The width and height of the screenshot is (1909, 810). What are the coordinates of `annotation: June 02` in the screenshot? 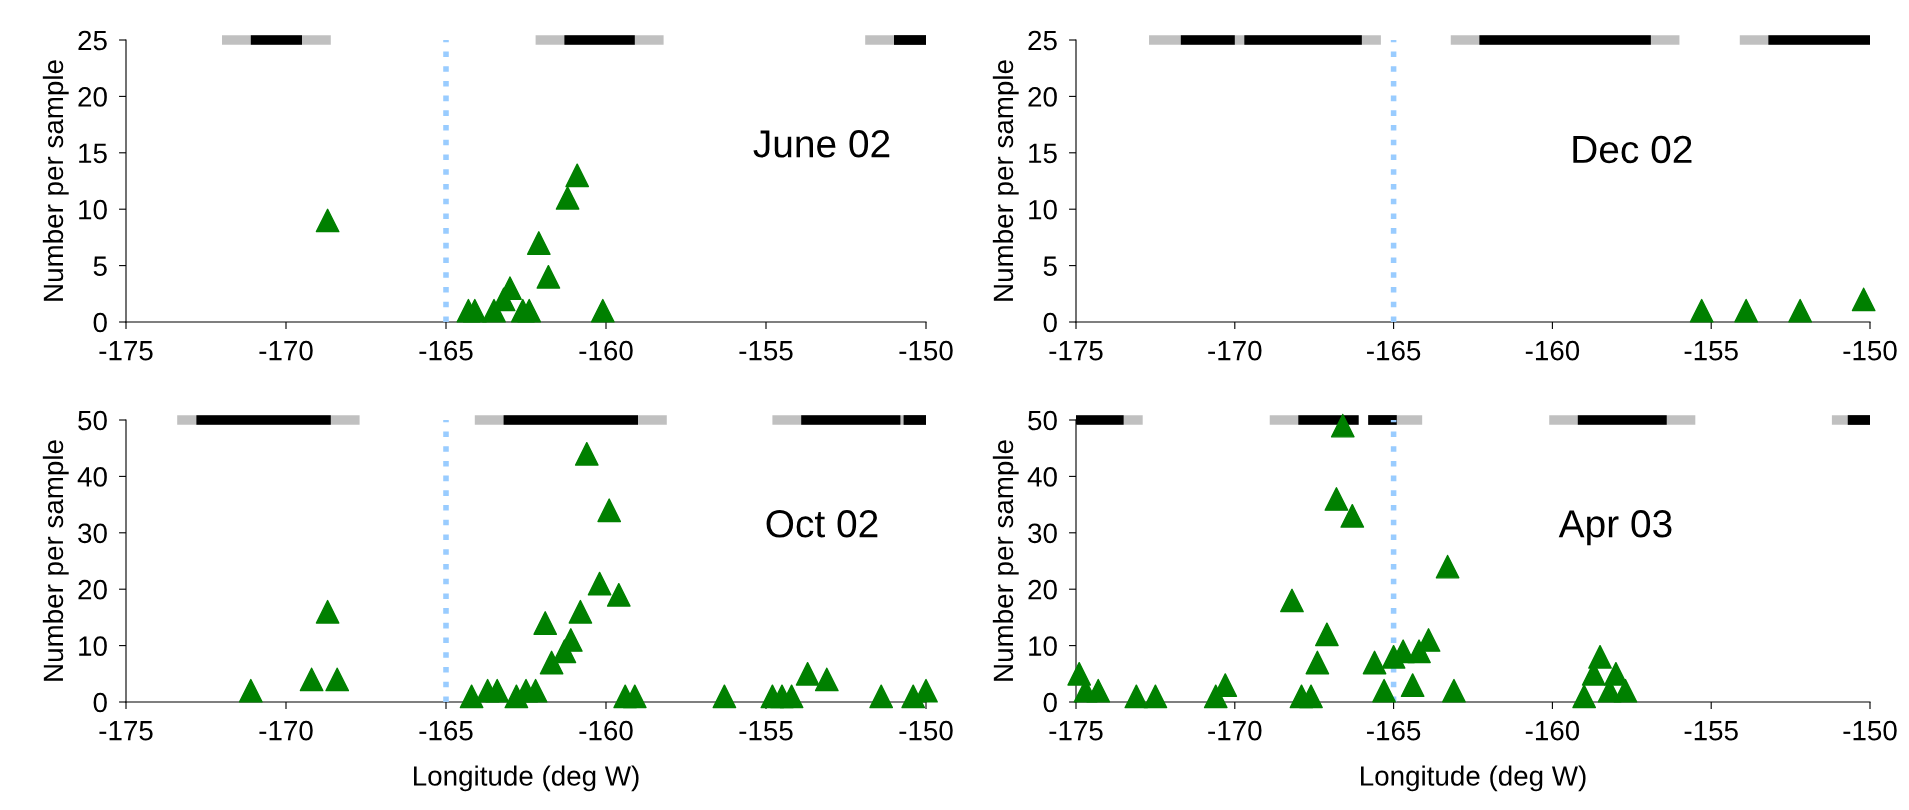 It's located at (821, 144).